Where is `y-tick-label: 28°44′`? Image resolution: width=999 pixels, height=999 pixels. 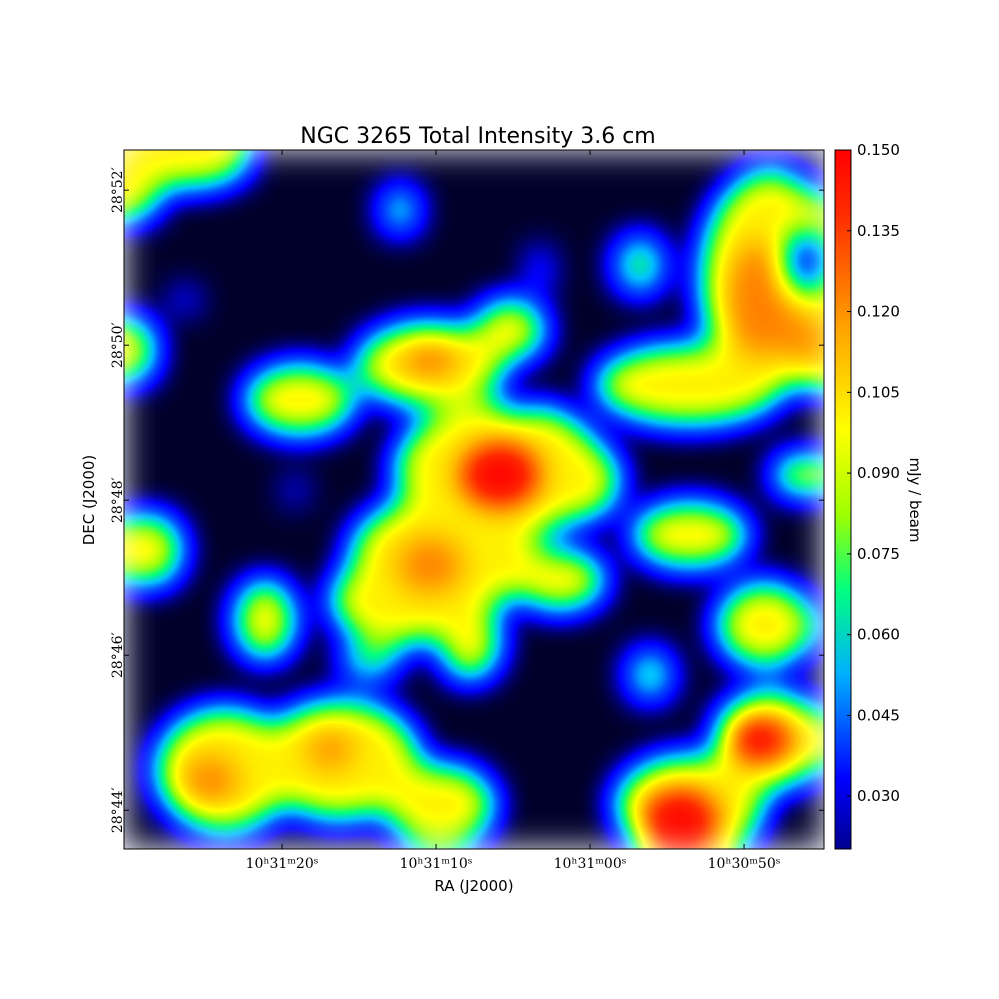
y-tick-label: 28°44′ is located at coordinates (118, 810).